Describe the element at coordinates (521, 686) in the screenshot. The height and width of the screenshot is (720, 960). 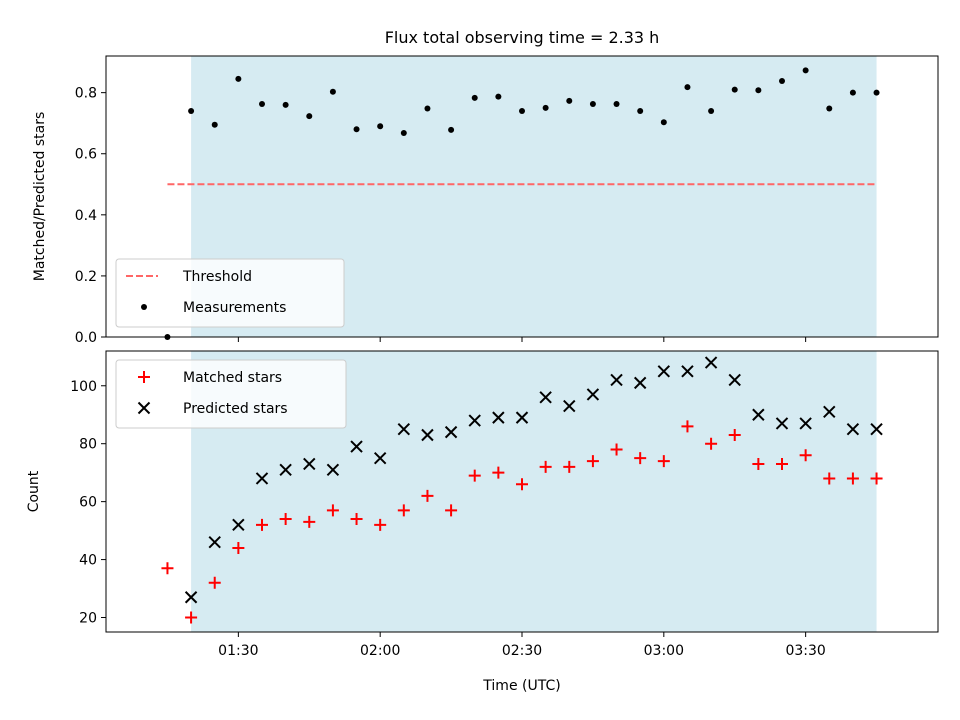
I see `x-axis-label: Time (UTC)` at that location.